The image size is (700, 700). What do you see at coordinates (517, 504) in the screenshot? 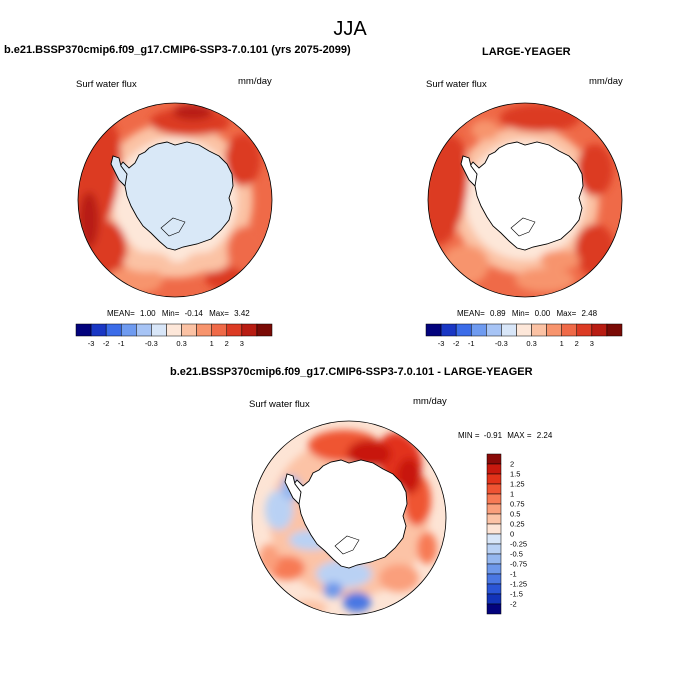
I see `diff-colorbar-label: 0.75` at bounding box center [517, 504].